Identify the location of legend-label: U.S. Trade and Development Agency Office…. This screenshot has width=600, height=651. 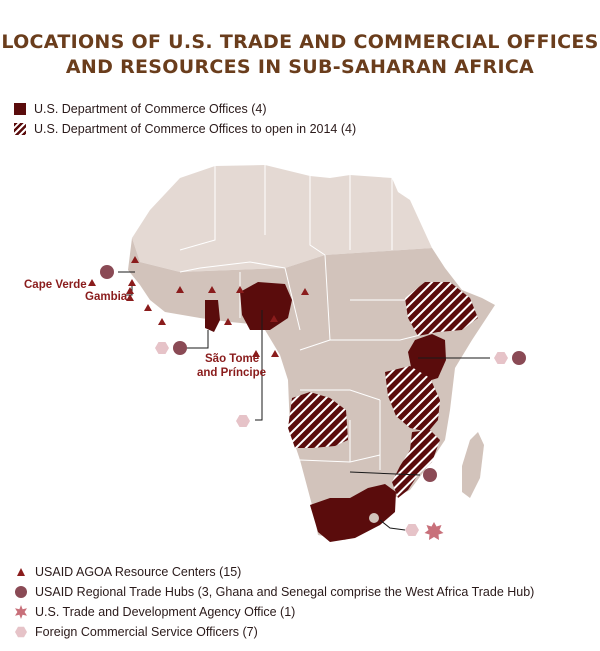
(165, 612).